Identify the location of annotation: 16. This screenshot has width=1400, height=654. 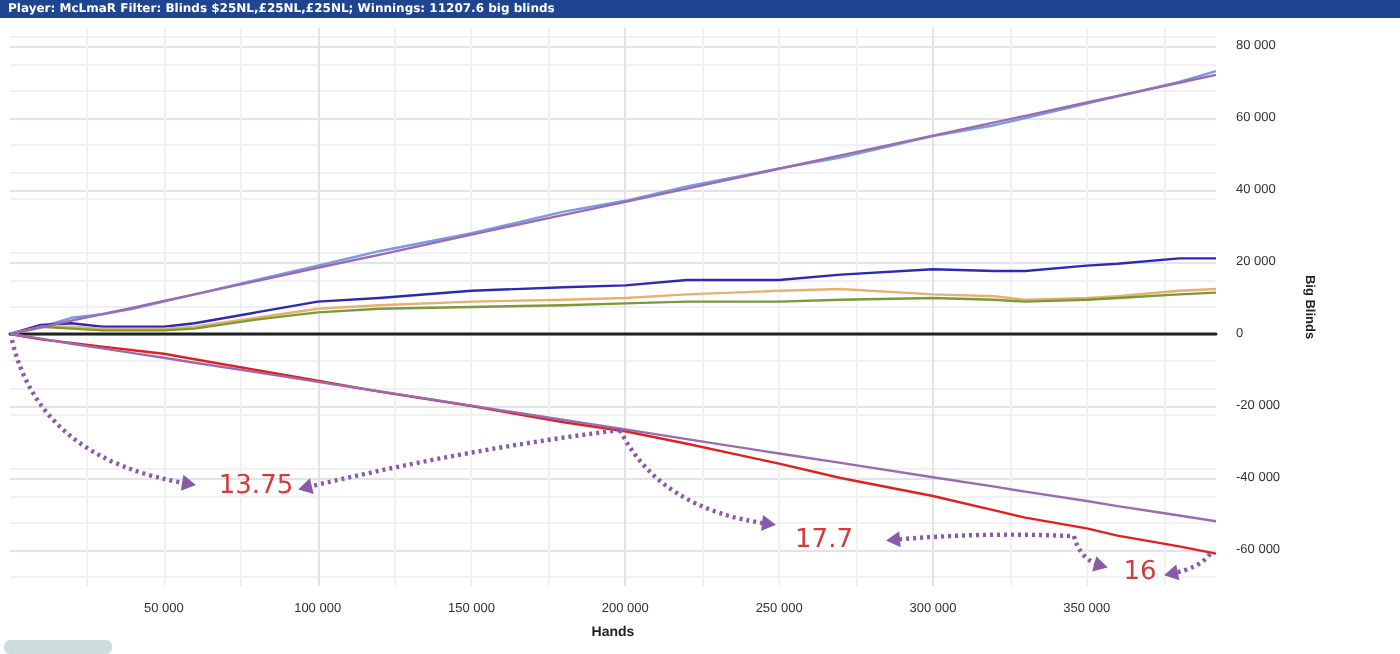
(1140, 572).